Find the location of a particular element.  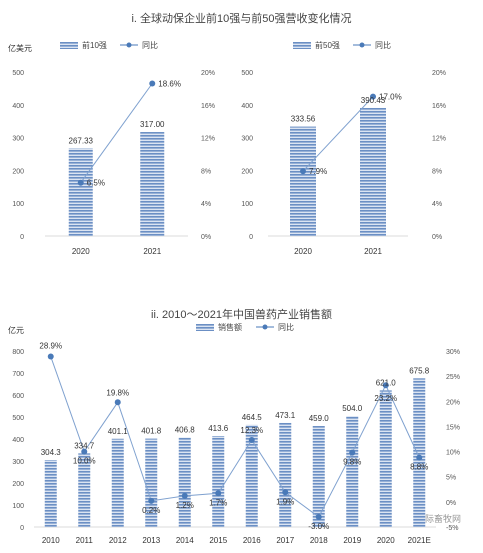

bar-value-label: 401.1 is located at coordinates (118, 431).